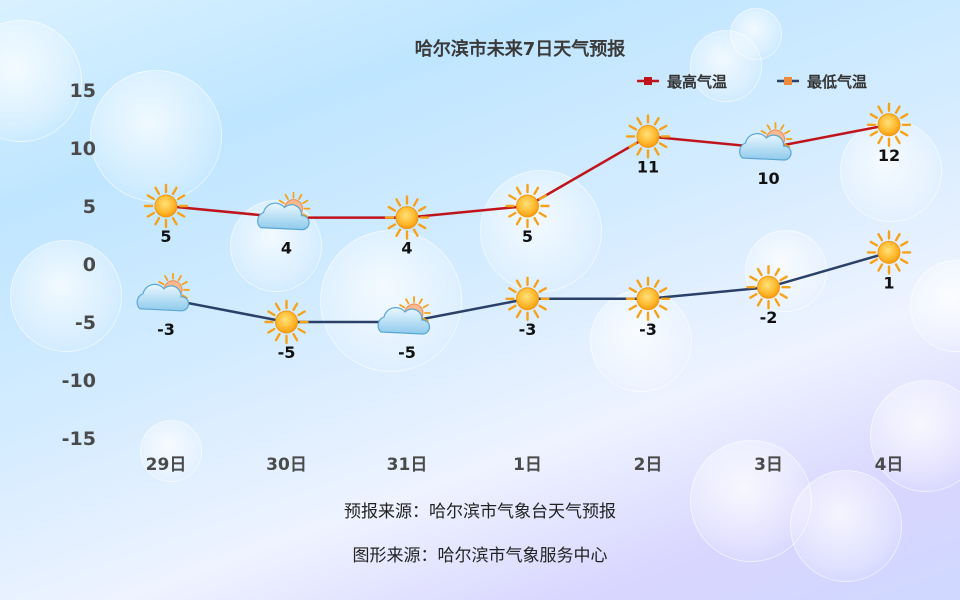 The image size is (960, 600). I want to click on data-label: -2, so click(769, 317).